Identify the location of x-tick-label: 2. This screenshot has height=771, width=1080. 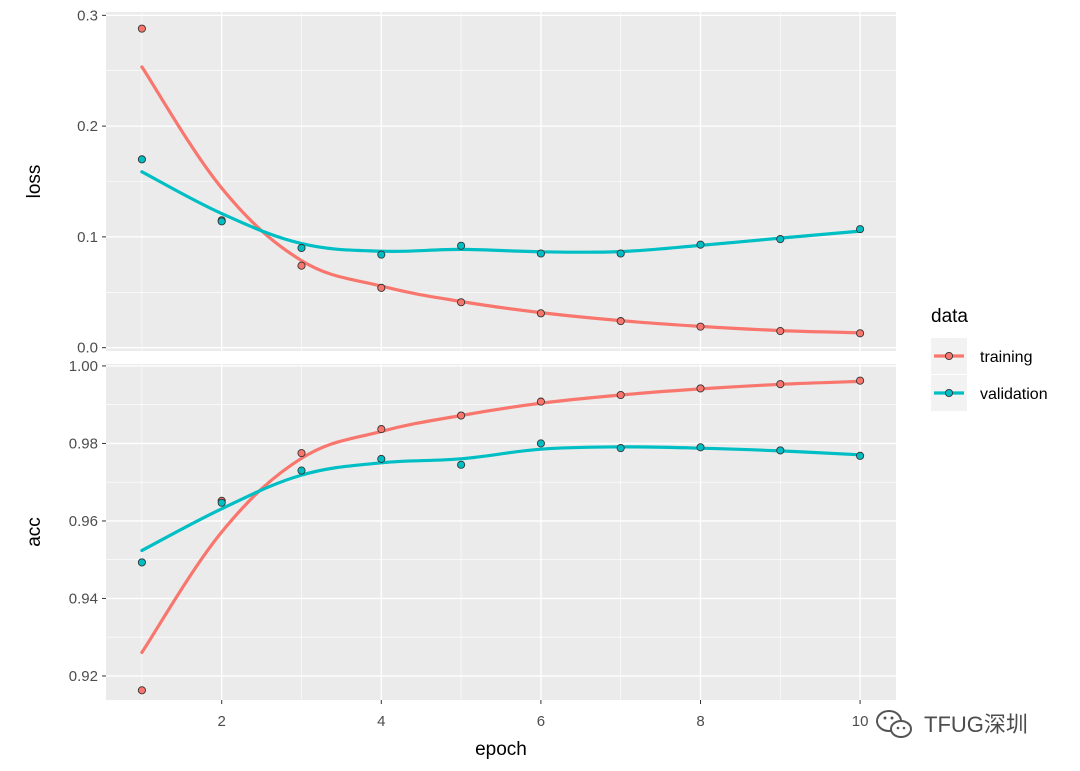
(222, 721).